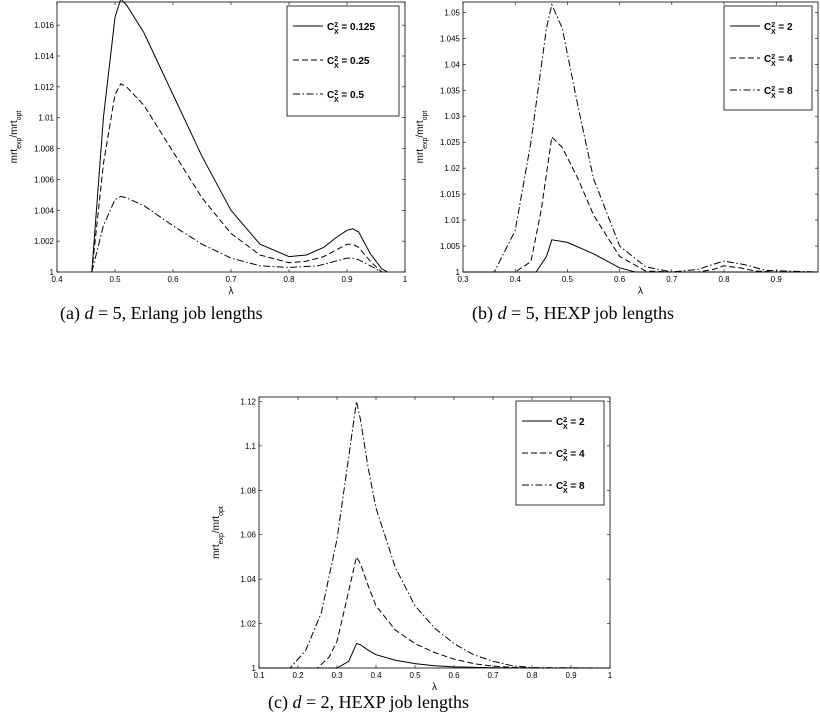 The image size is (820, 726). What do you see at coordinates (44, 25) in the screenshot?
I see `y-tick-label: 1.016` at bounding box center [44, 25].